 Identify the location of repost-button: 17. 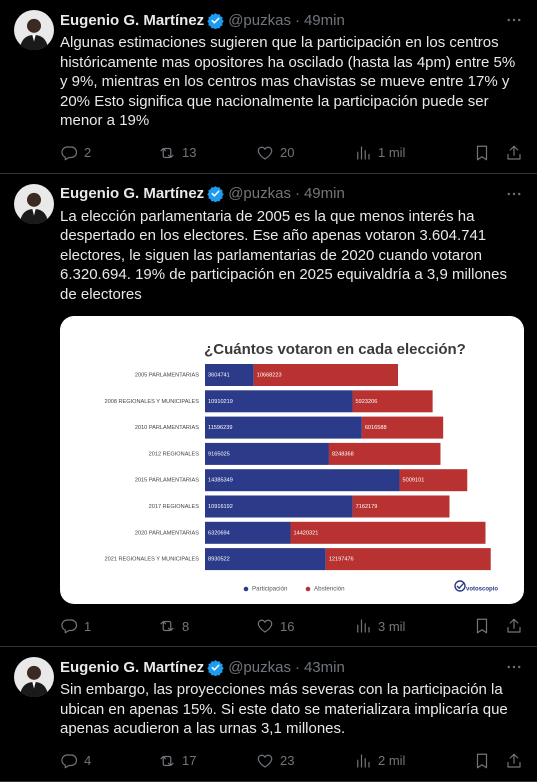
(207, 761).